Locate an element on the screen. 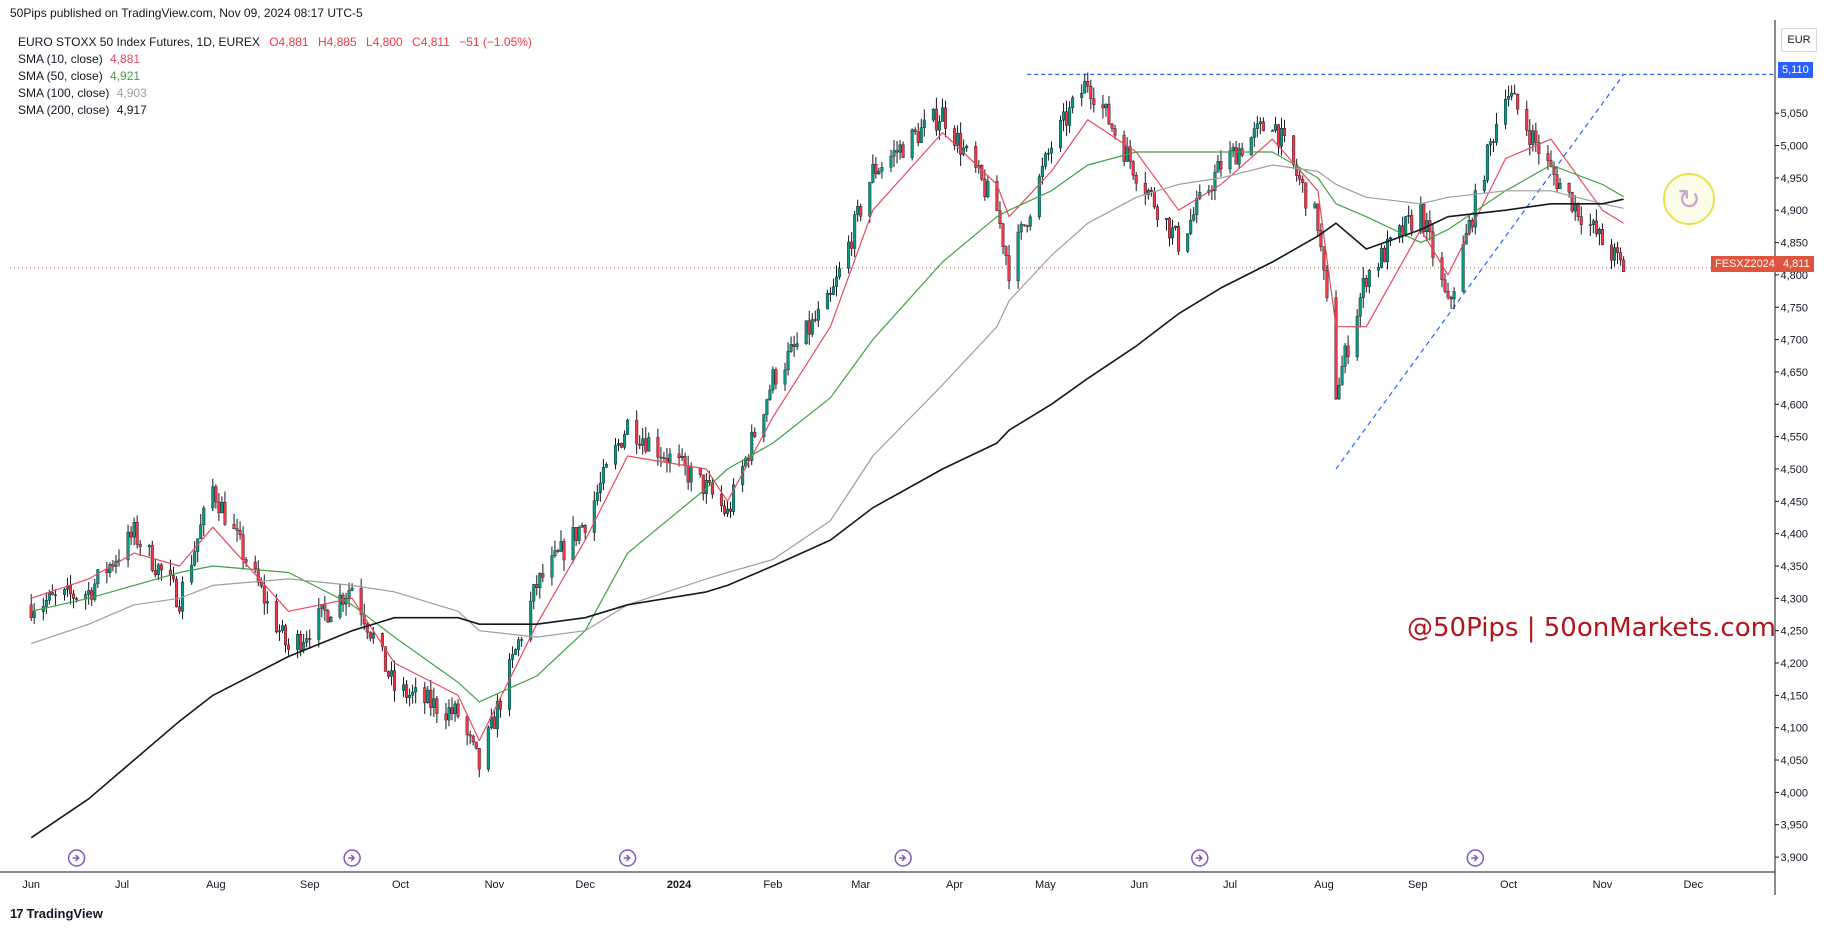 This screenshot has width=1835, height=933. indicator-sma100: SMA (100, close) 4,903 is located at coordinates (275, 93).